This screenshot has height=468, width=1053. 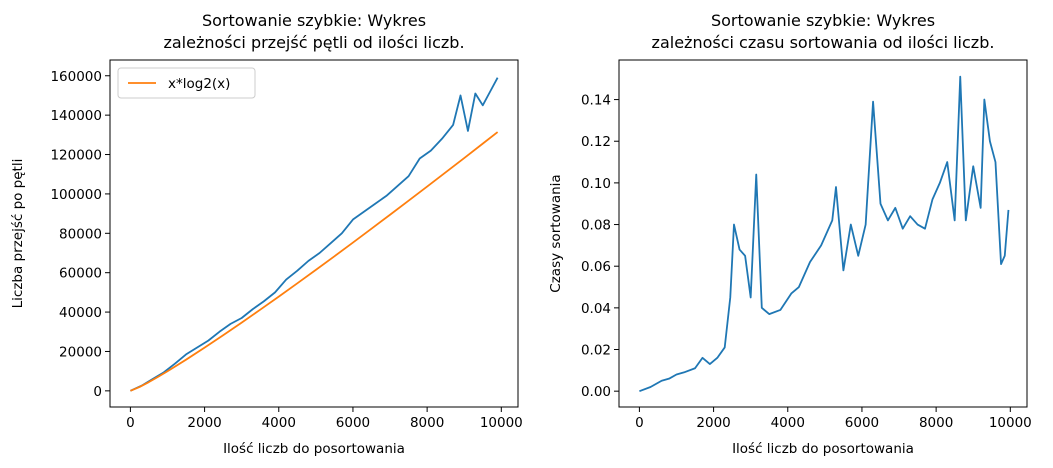 I want to click on y-tick-label: 160000, so click(x=76, y=77).